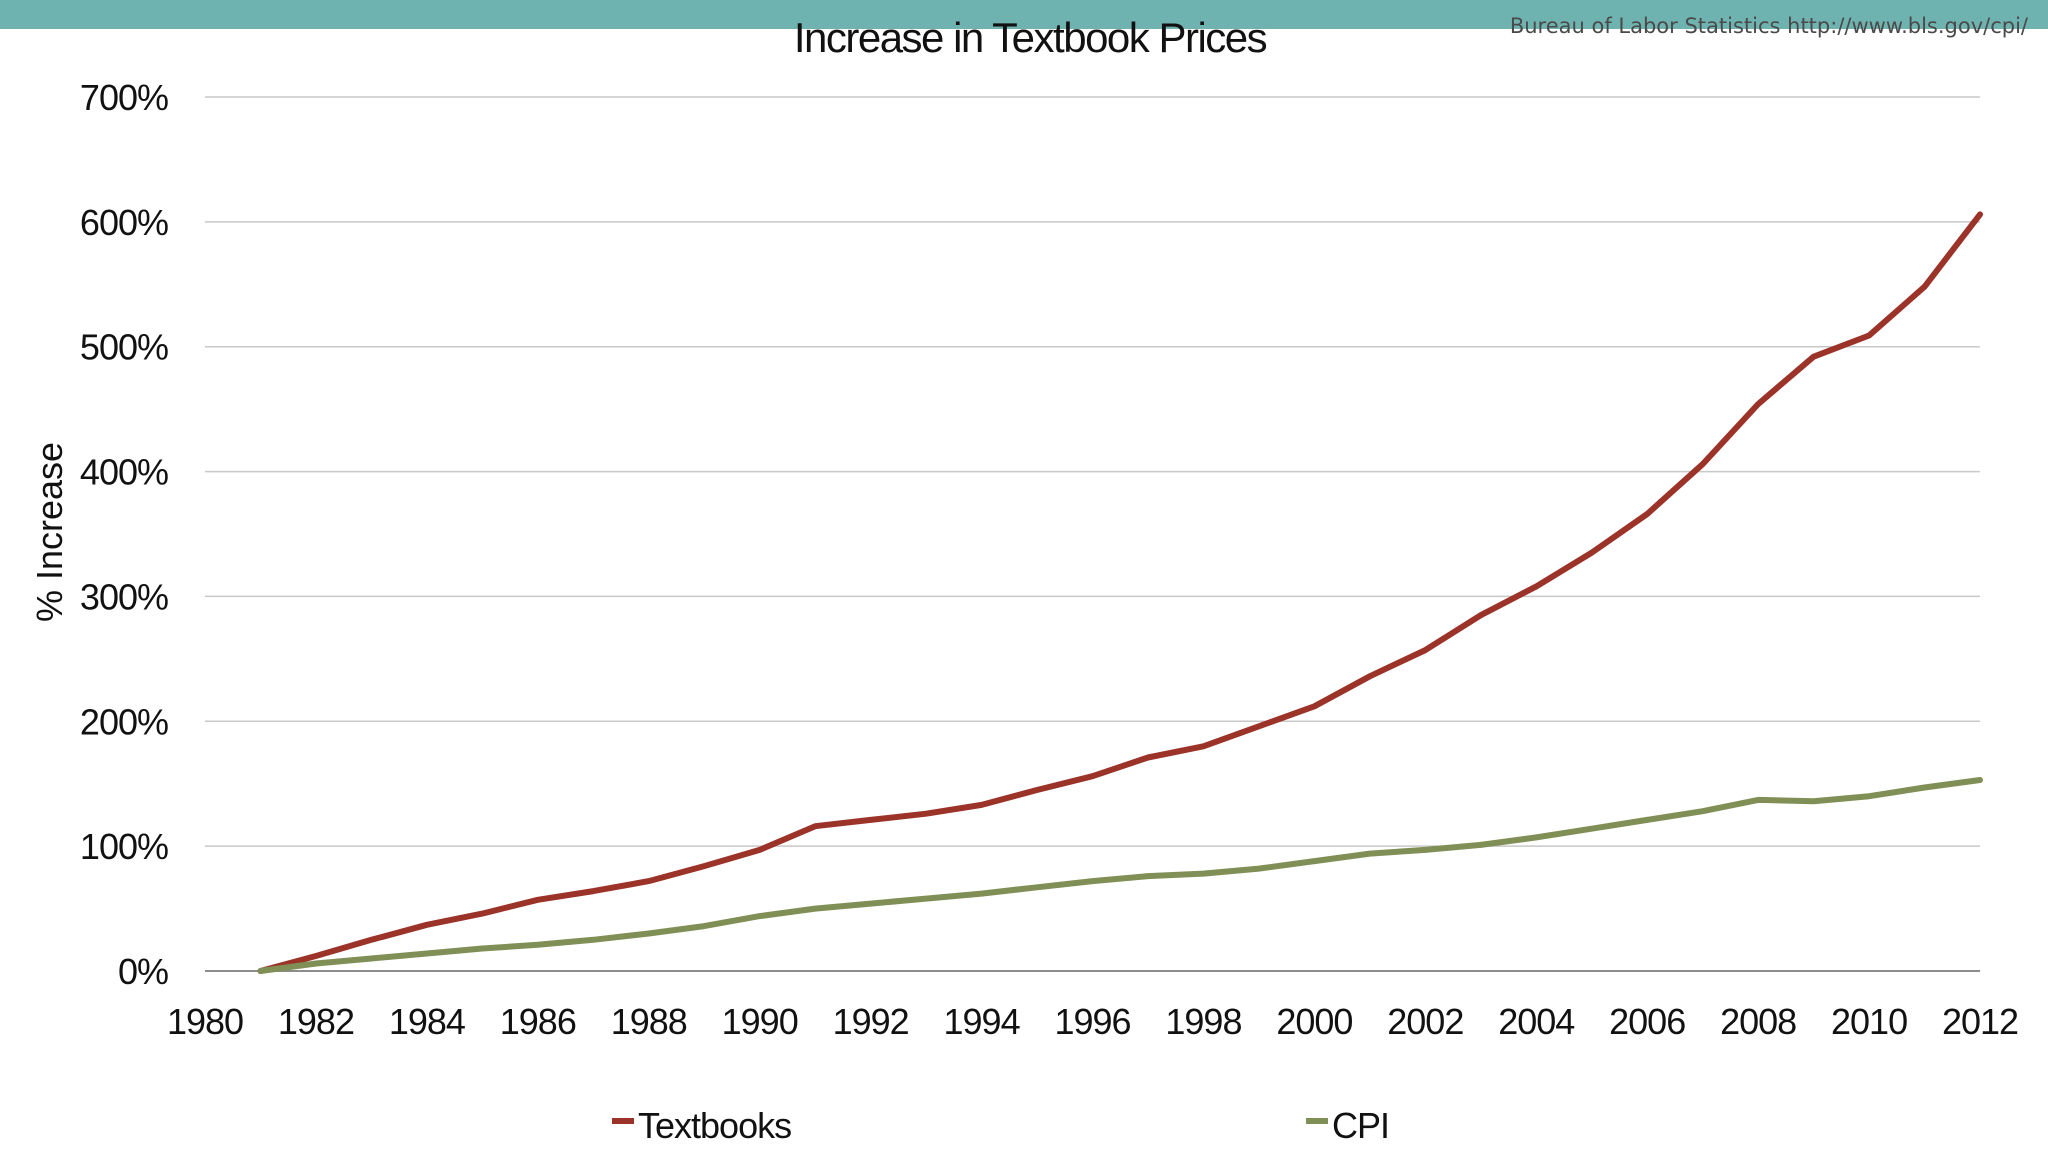 The width and height of the screenshot is (2048, 1152). Describe the element at coordinates (714, 1125) in the screenshot. I see `legend-label: Textbooks` at that location.